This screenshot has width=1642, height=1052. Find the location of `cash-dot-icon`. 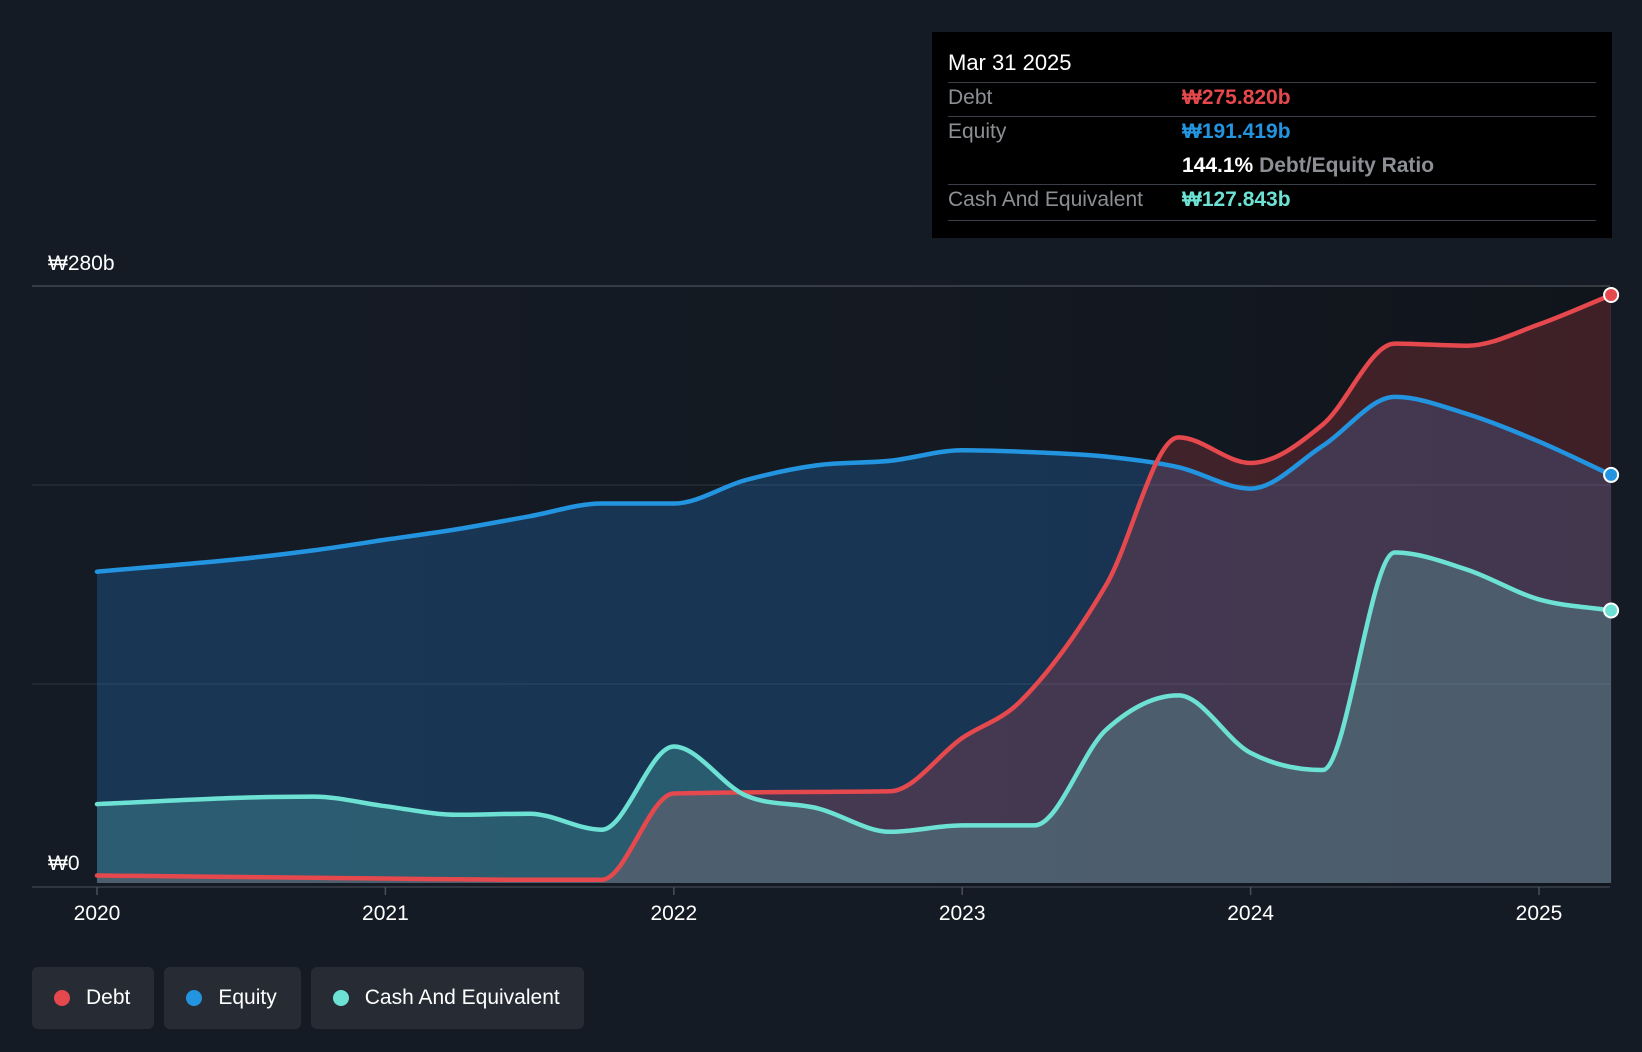

cash-dot-icon is located at coordinates (340, 998).